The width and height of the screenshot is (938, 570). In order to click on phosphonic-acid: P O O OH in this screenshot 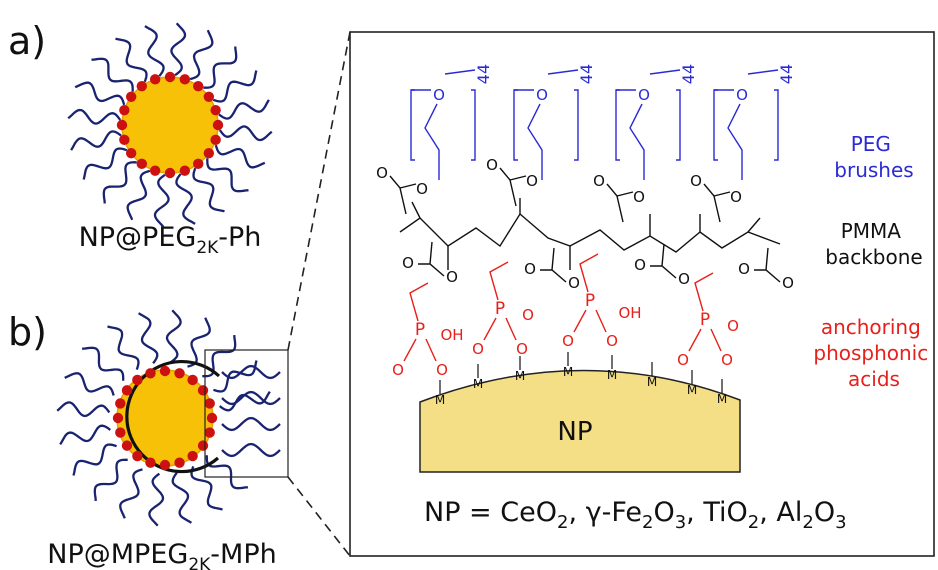, I will do `click(428, 330)`.